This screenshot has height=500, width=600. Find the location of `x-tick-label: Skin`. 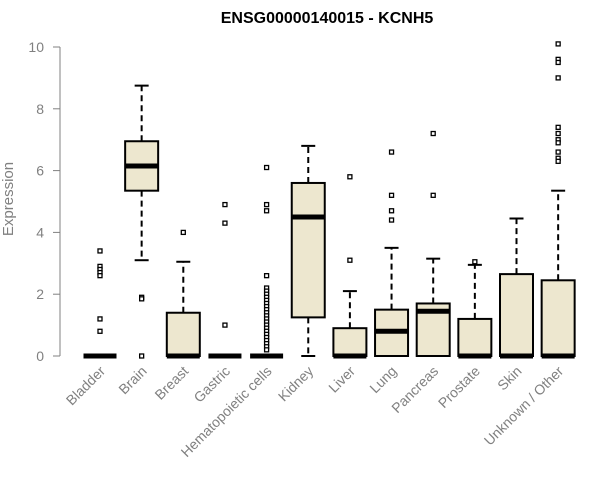

x-tick-label: Skin is located at coordinates (509, 378).